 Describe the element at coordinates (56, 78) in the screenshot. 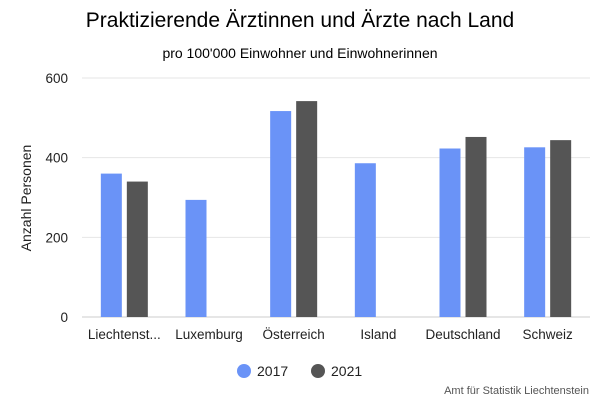

I see `y-tick-label: 600` at that location.